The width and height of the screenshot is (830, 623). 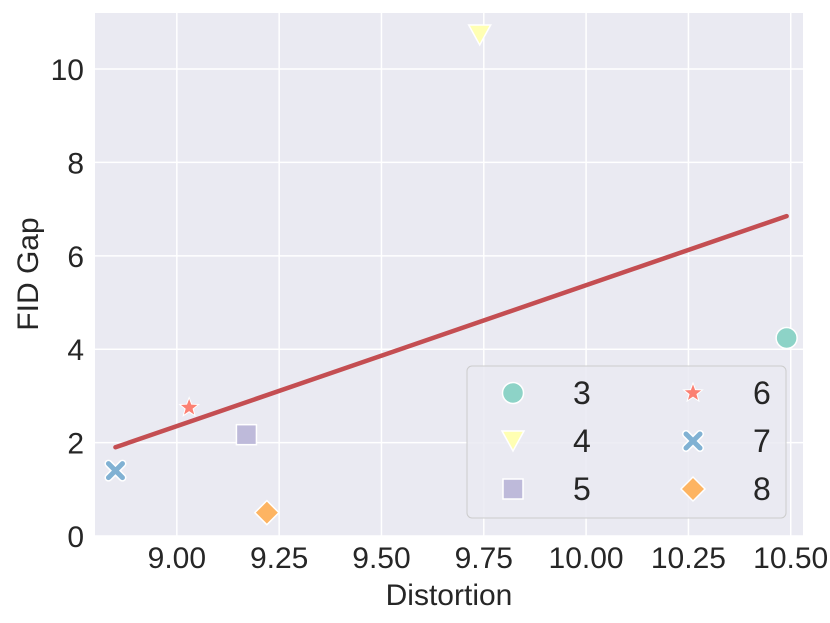 What do you see at coordinates (790, 558) in the screenshot?
I see `x-tick-label: 10.50` at bounding box center [790, 558].